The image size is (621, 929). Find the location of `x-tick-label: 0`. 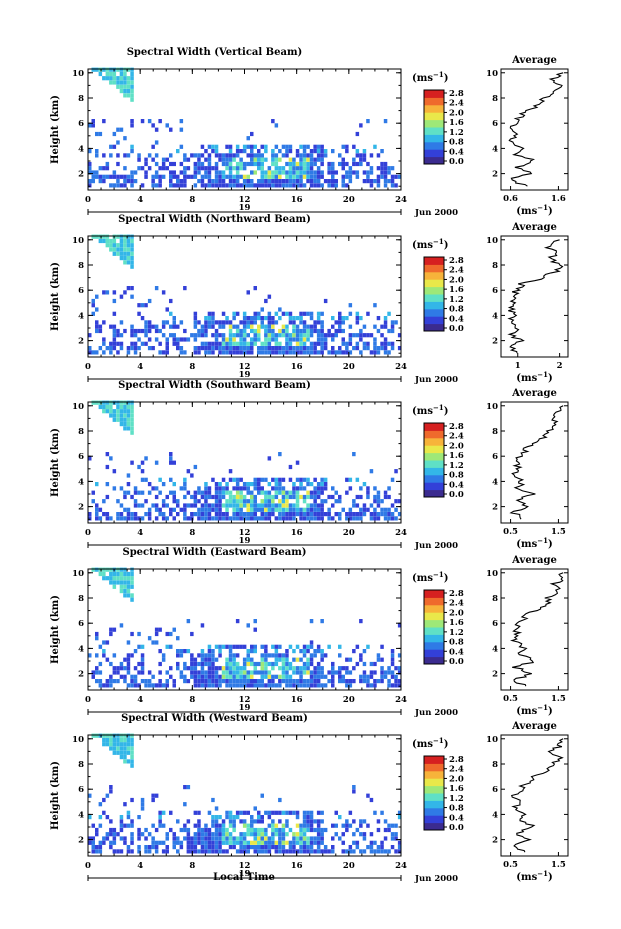

x-tick-label: 0 is located at coordinates (88, 700).